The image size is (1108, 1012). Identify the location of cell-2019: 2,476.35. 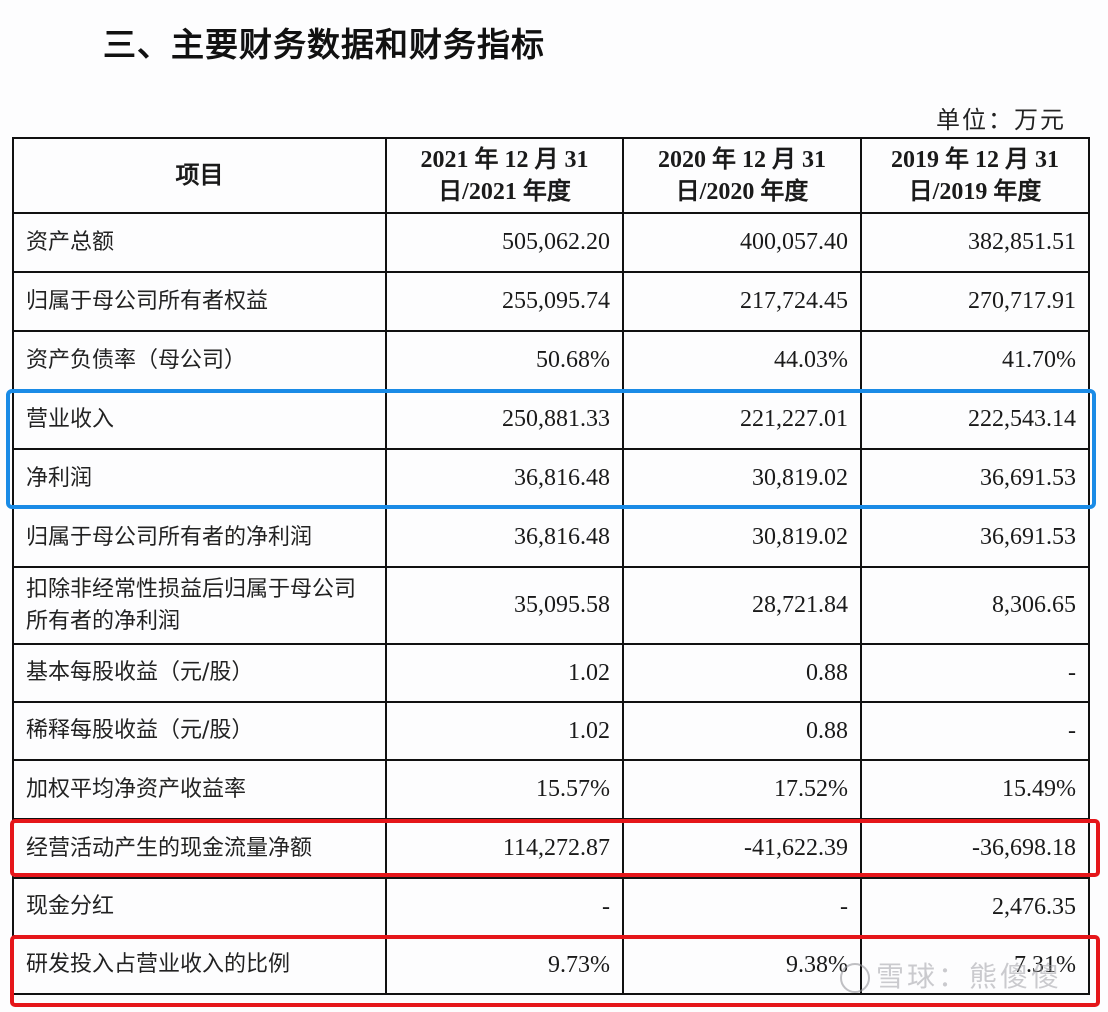
(975, 907).